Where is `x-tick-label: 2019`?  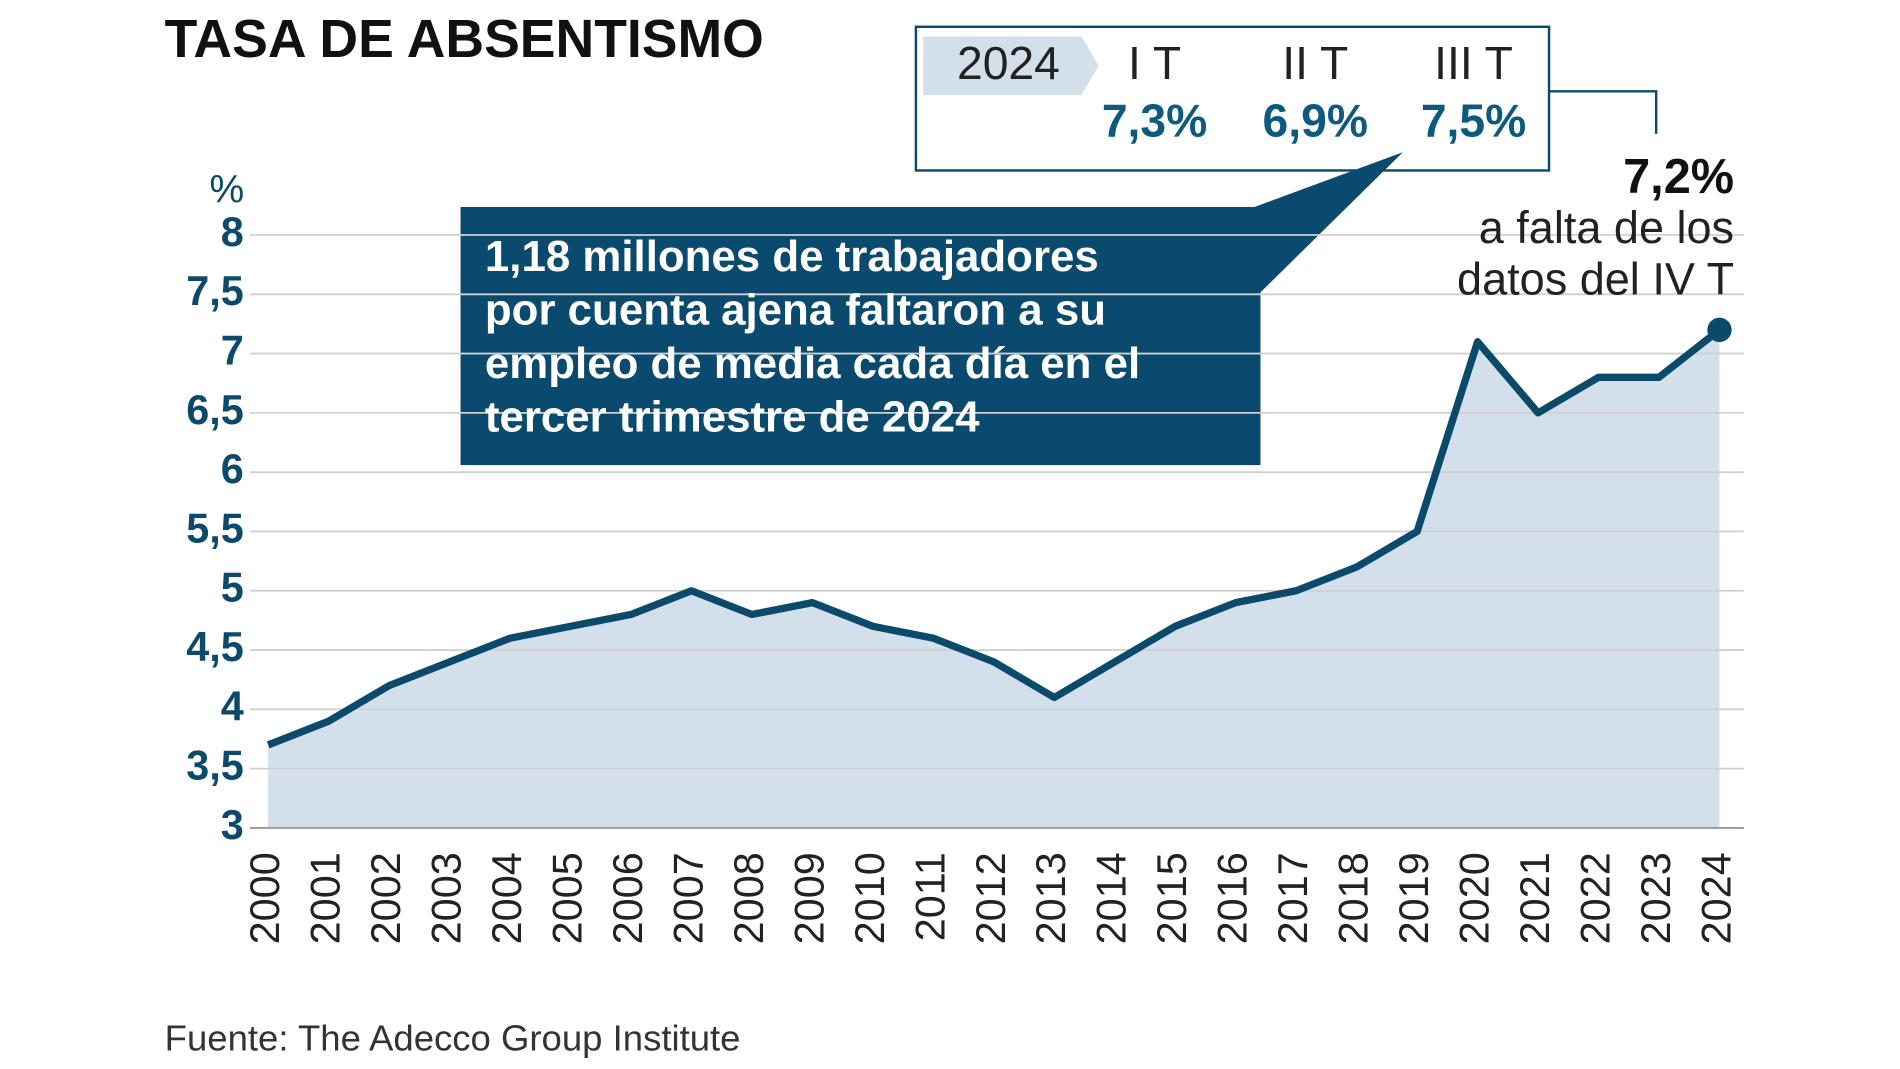
x-tick-label: 2019 is located at coordinates (1414, 898).